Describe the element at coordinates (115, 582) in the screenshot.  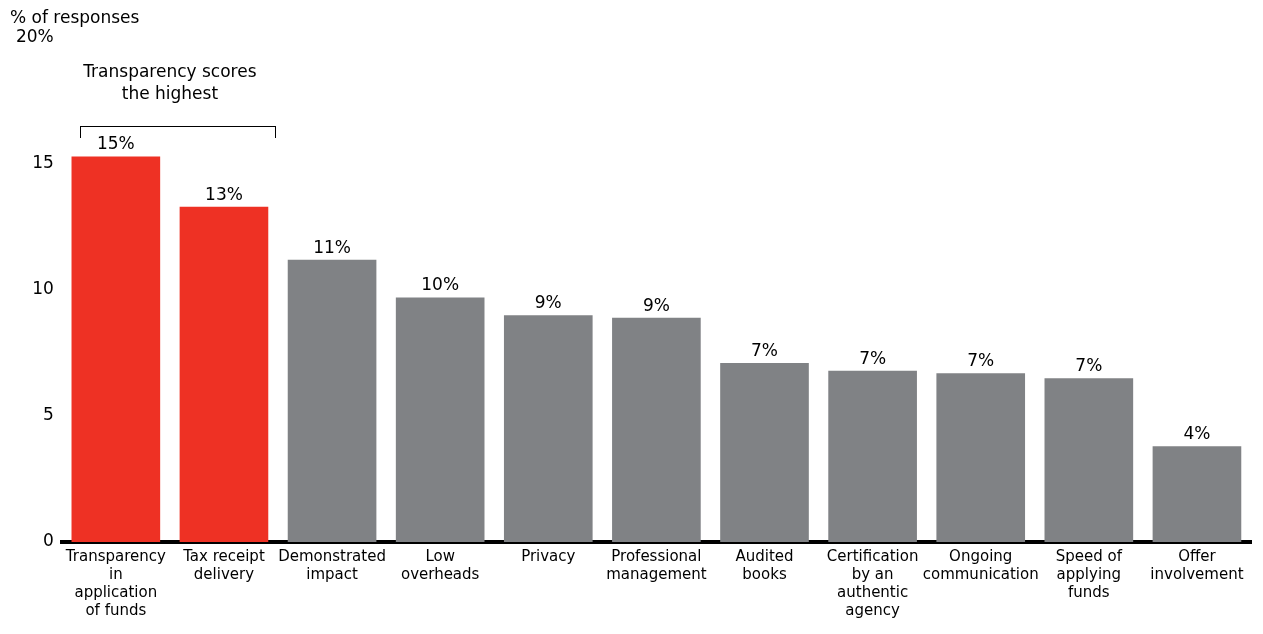
I see `x-tick-label: Transparency in application of funds` at that location.